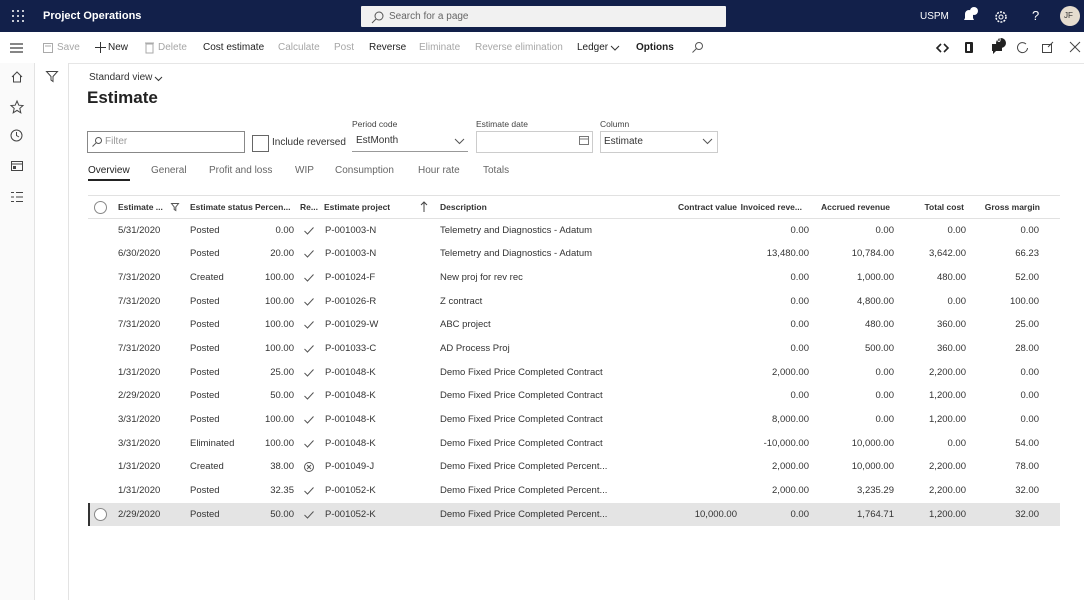 Image resolution: width=1084 pixels, height=600 pixels. I want to click on link-icon, so click(942, 48).